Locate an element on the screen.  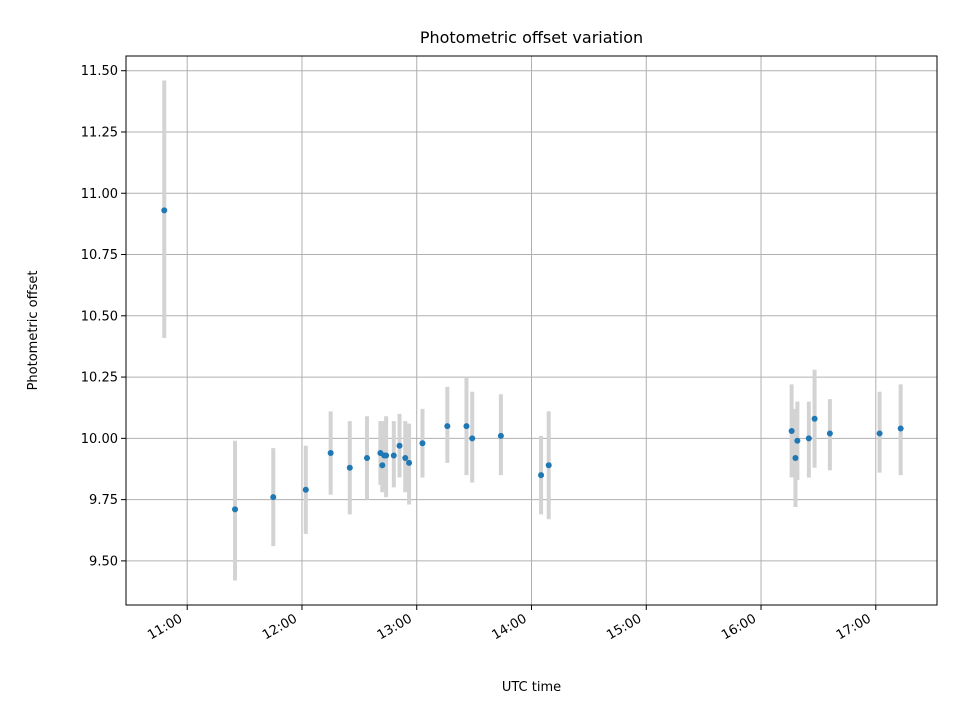
x-axis-label: UTC time is located at coordinates (531, 687).